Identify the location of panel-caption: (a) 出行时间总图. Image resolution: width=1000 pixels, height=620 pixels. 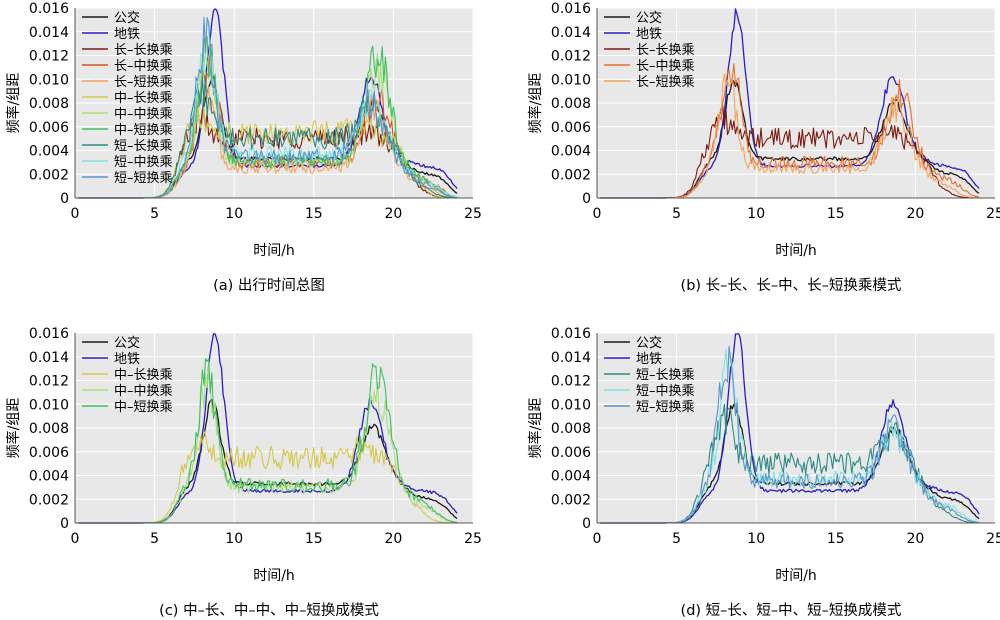
(269, 285).